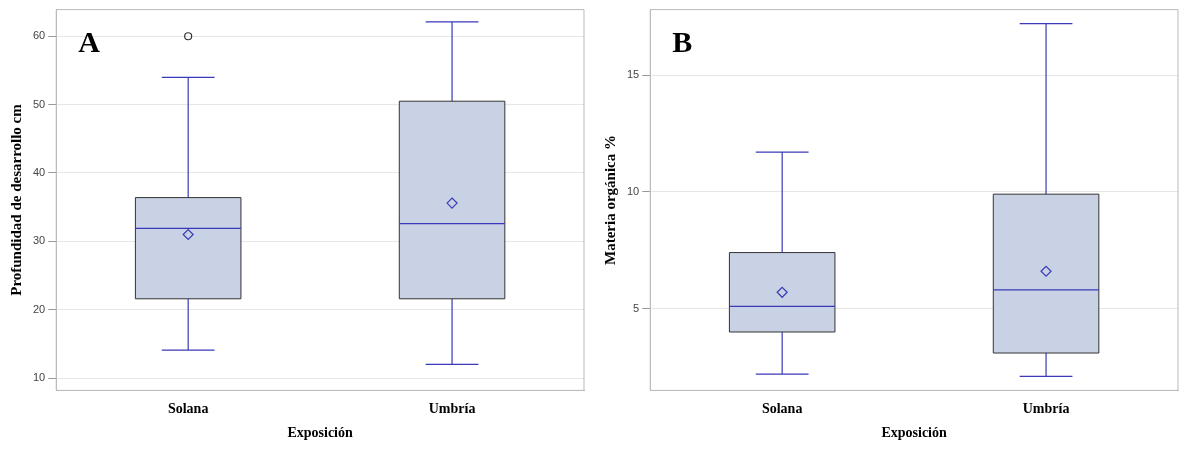 This screenshot has width=1188, height=450. Describe the element at coordinates (39, 35) in the screenshot. I see `y-tick-label: 60` at that location.